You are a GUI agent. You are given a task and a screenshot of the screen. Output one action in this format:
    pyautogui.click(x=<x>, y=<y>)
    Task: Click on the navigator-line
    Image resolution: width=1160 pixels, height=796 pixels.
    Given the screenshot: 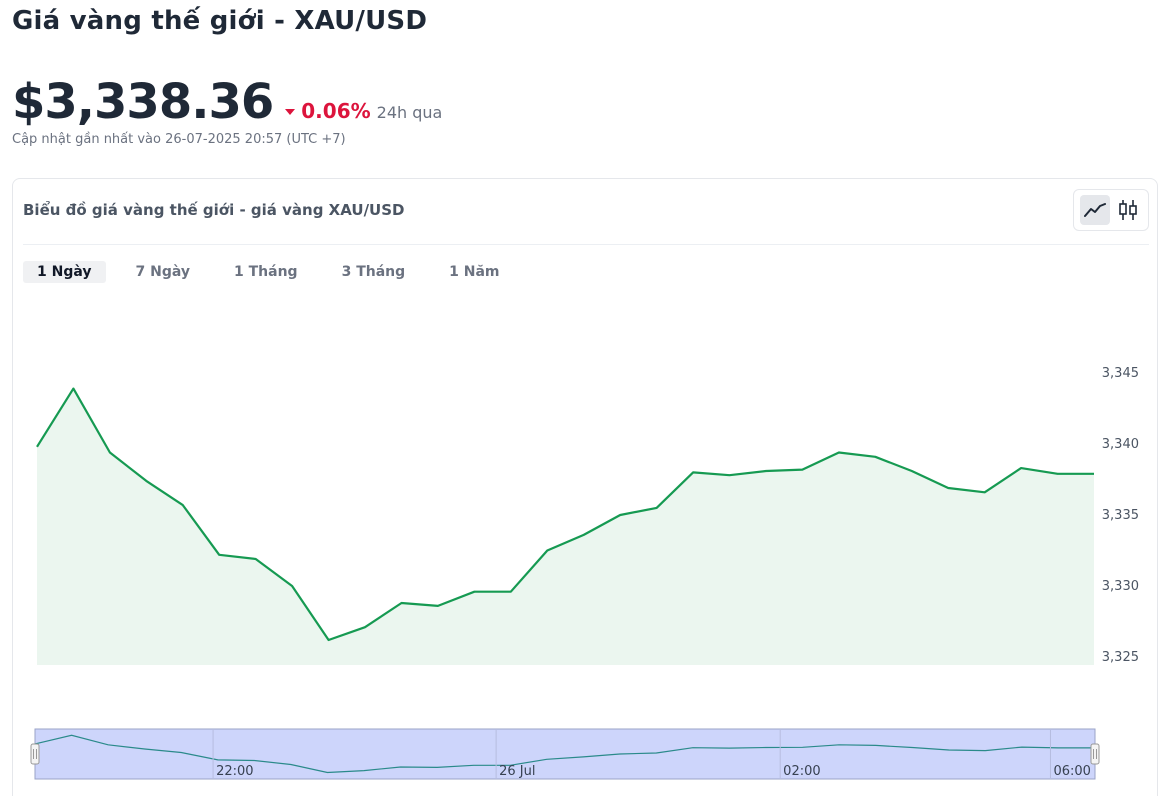 What is the action you would take?
    pyautogui.click(x=564, y=754)
    